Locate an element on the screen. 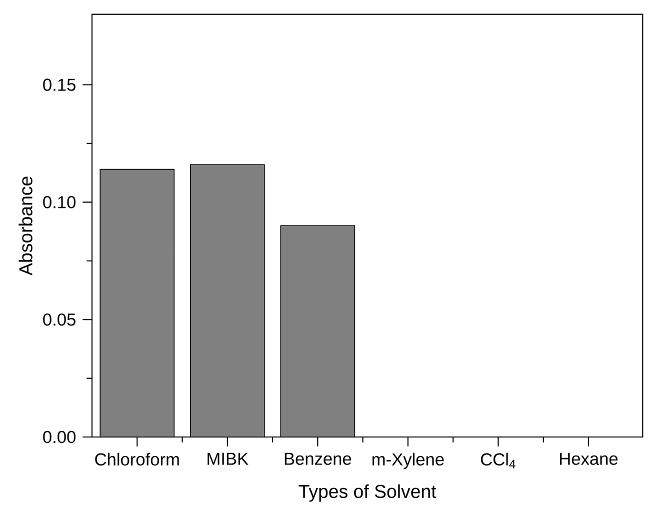 This screenshot has height=509, width=650. x-axis-title: Types of Solvent is located at coordinates (367, 493).